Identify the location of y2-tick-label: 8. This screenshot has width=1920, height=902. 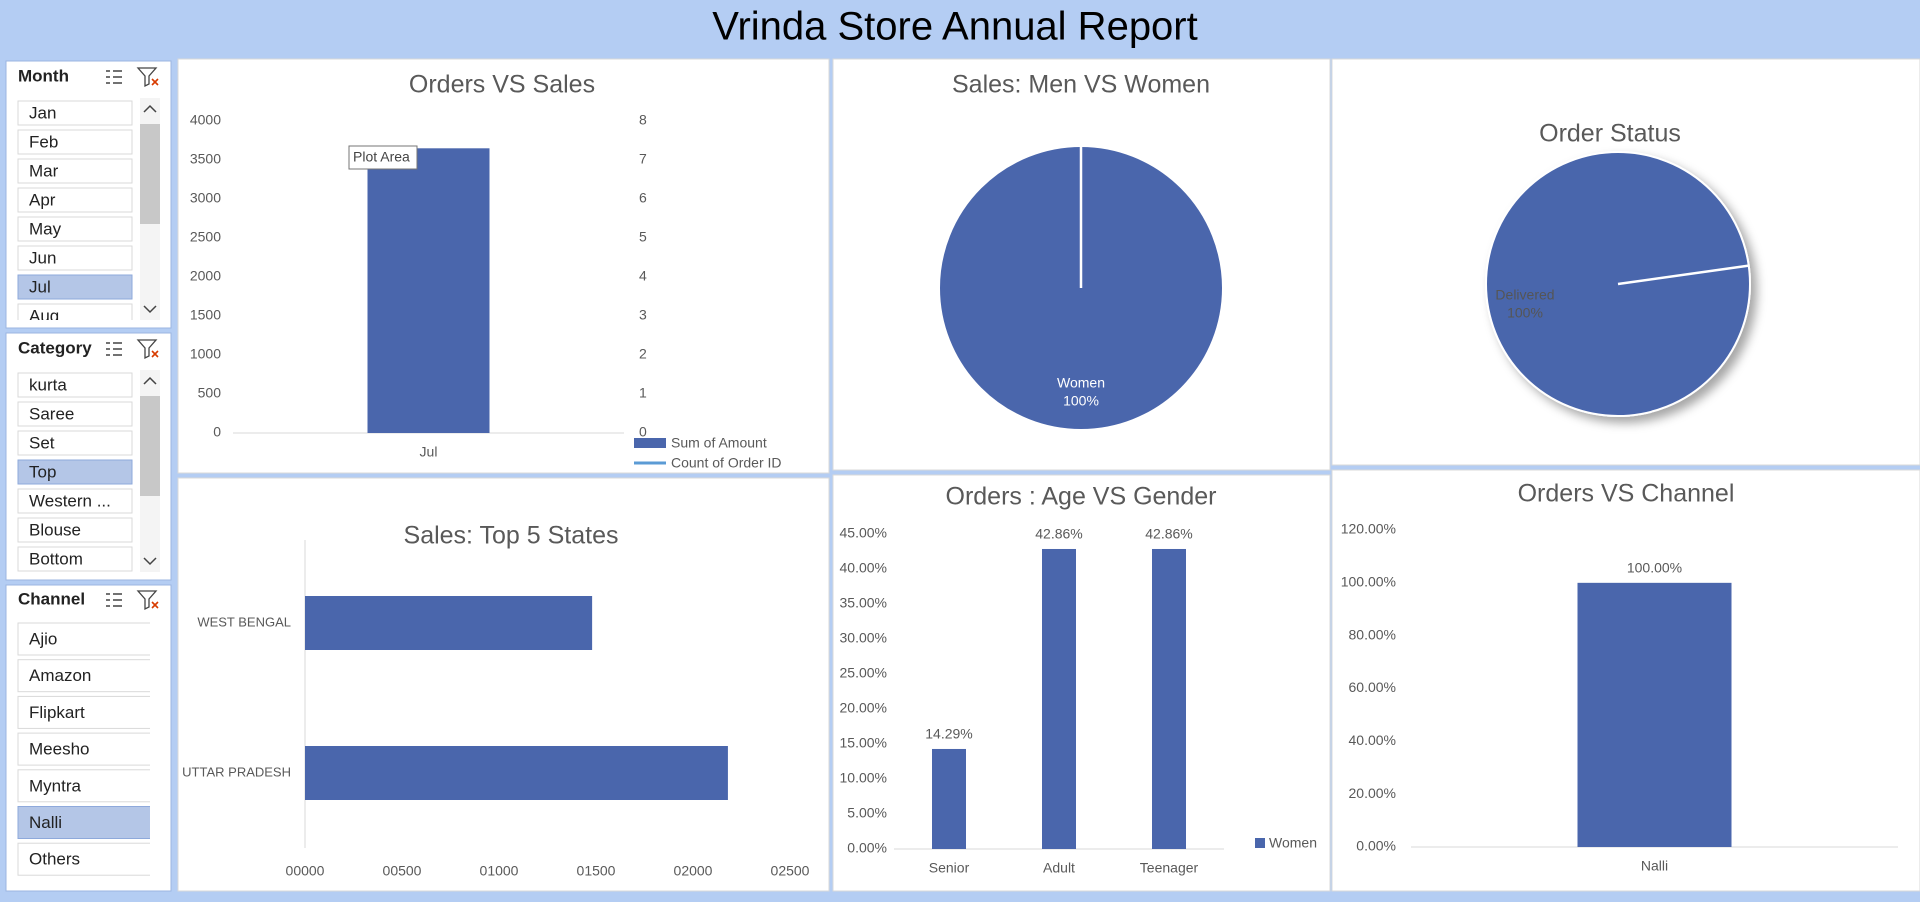
(643, 120).